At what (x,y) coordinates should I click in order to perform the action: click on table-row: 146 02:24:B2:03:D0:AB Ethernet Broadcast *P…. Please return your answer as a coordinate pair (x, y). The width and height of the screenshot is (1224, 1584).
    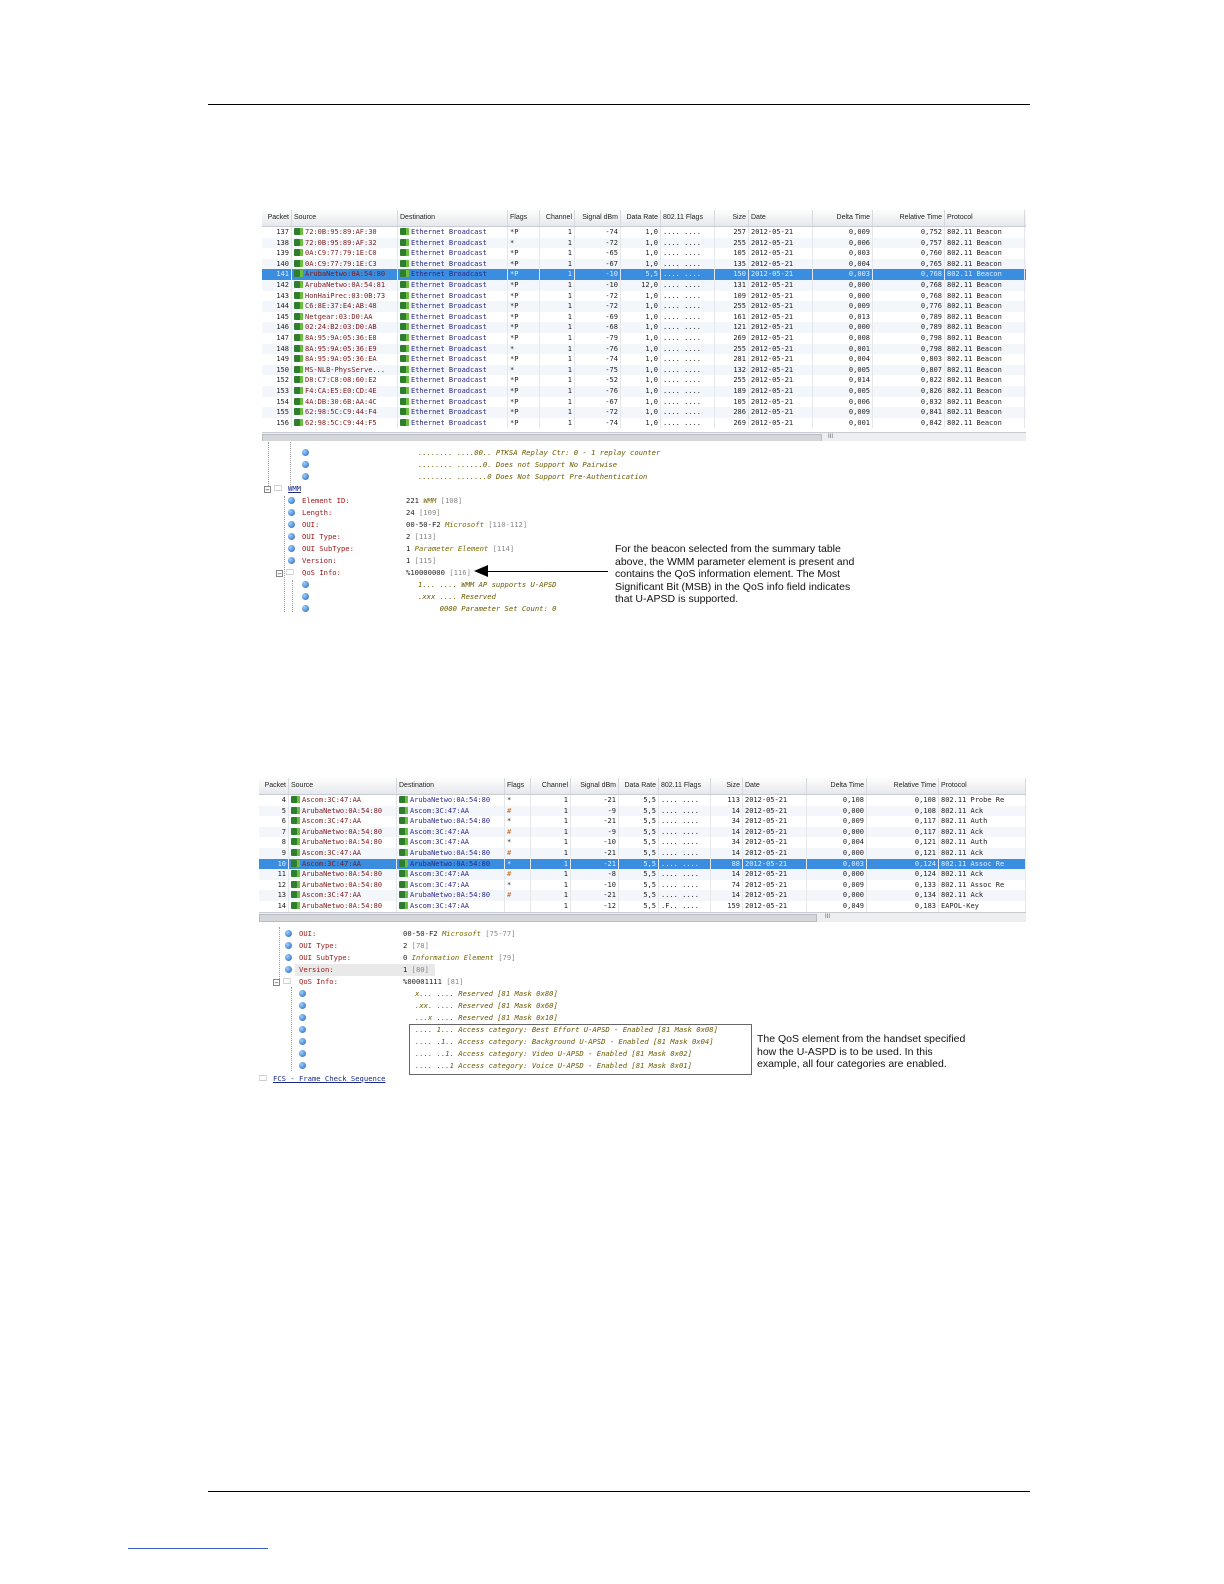
    Looking at the image, I should click on (644, 327).